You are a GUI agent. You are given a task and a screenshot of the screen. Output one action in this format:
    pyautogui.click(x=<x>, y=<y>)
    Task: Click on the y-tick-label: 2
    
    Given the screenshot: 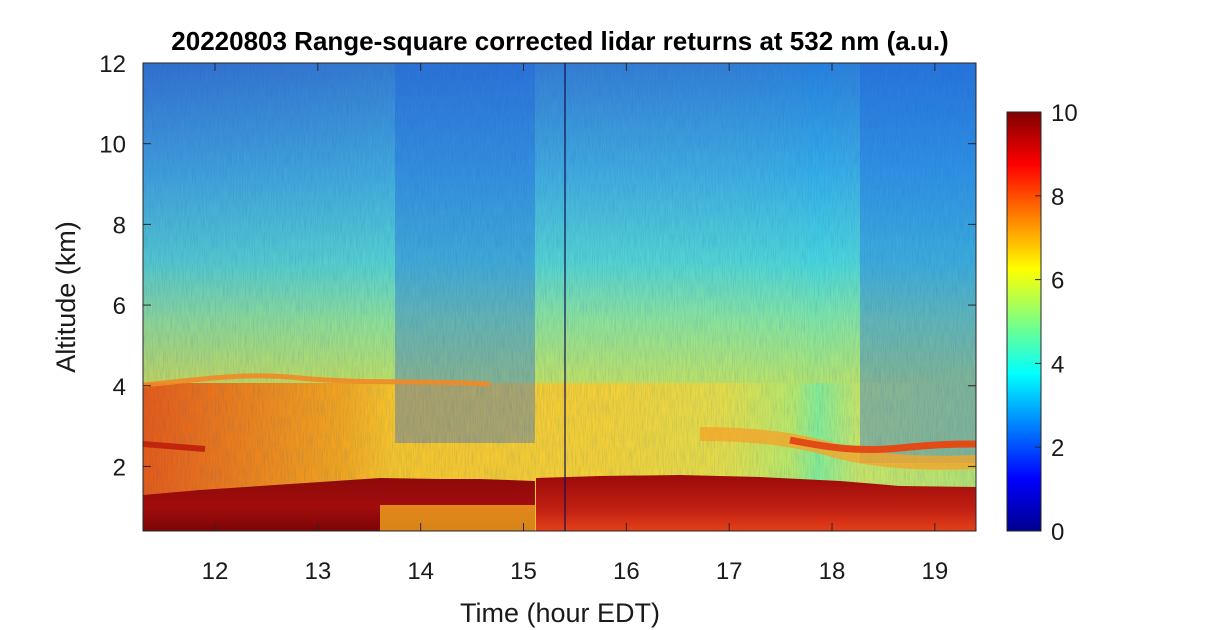 What is the action you would take?
    pyautogui.click(x=119, y=467)
    